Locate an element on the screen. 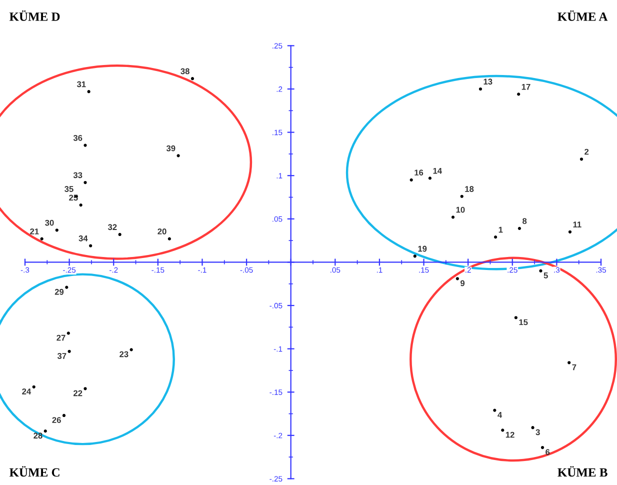 The image size is (617, 485). annotation: 12 is located at coordinates (510, 435).